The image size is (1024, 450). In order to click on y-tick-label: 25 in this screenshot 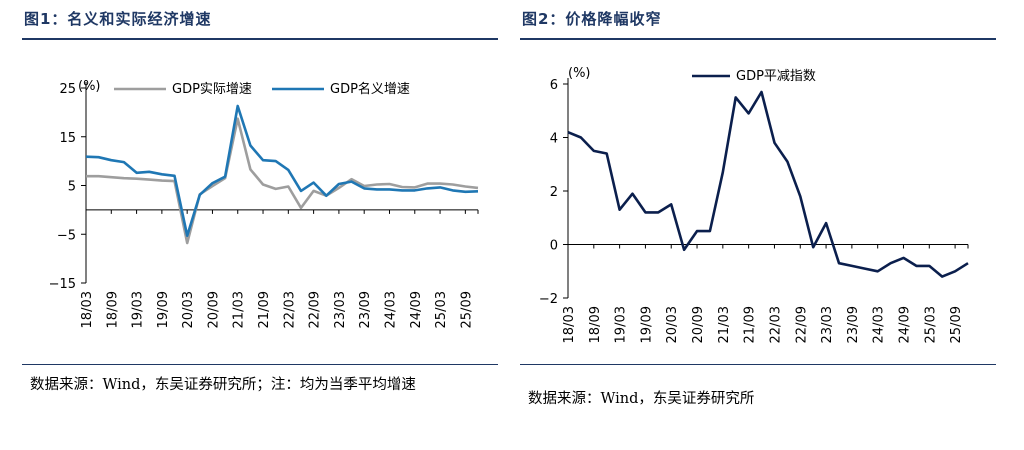, I will do `click(67, 89)`.